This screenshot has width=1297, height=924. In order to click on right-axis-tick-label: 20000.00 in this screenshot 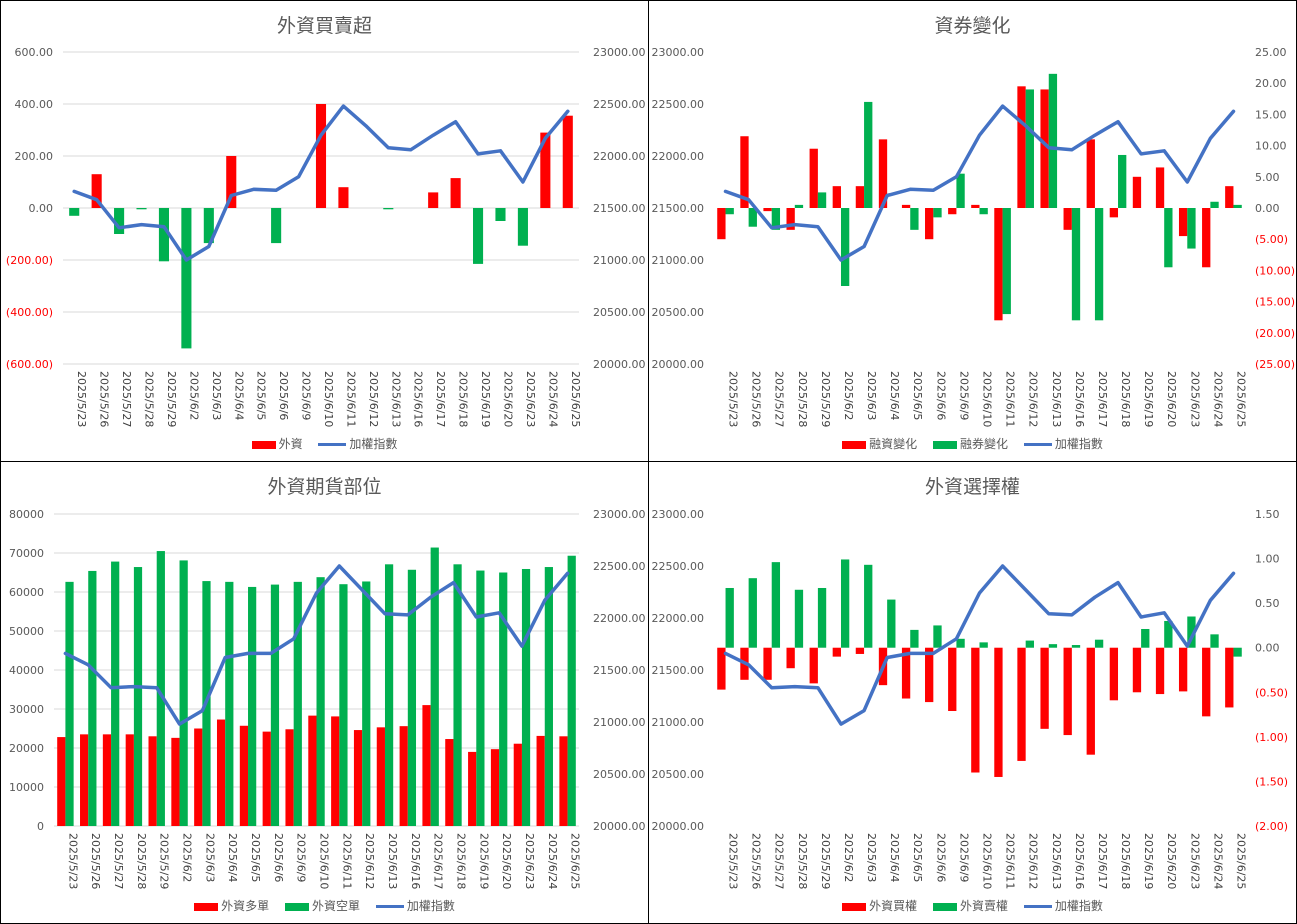, I will do `click(619, 826)`.